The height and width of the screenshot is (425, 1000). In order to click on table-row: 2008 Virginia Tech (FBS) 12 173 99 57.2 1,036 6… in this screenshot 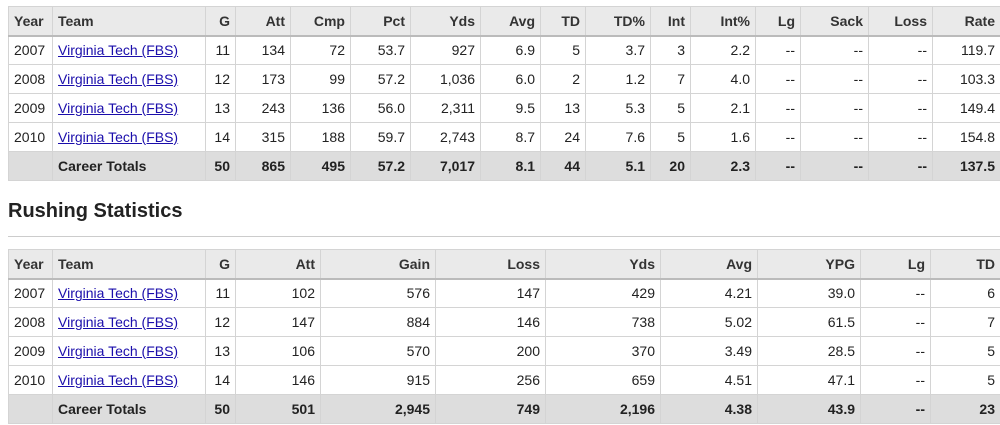, I will do `click(504, 79)`.